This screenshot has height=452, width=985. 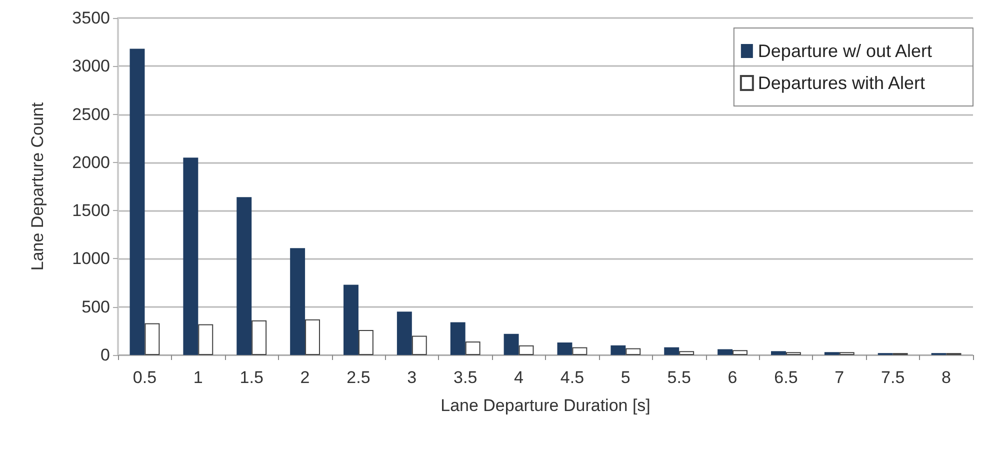 I want to click on y-tick-label: 500, so click(x=96, y=306).